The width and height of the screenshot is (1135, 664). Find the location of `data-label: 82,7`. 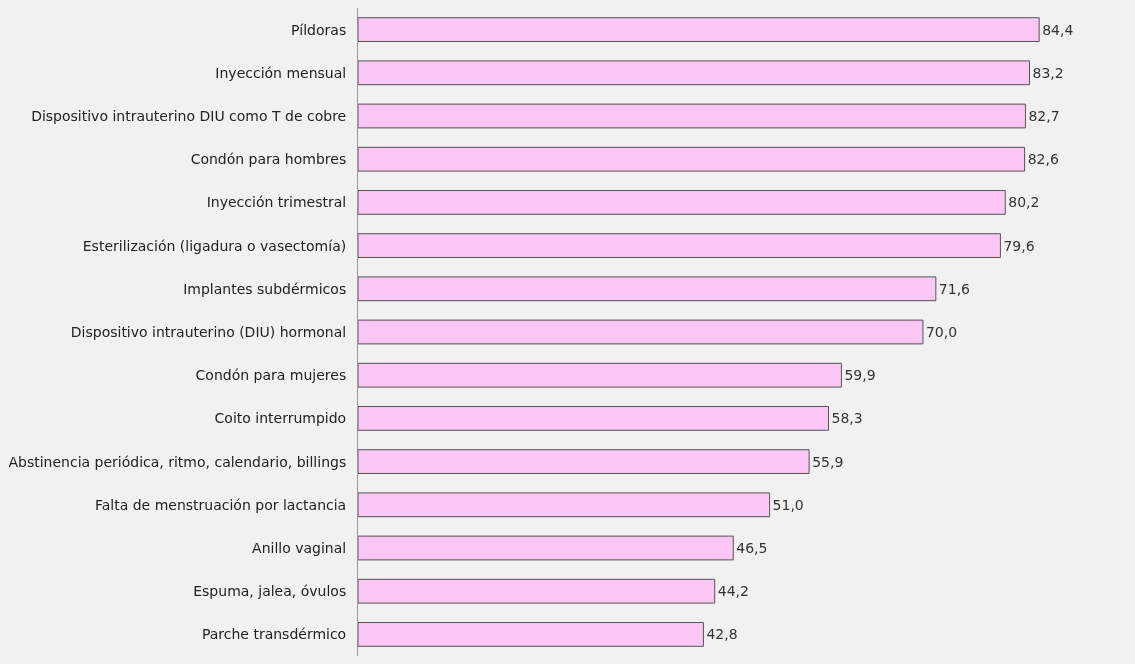

data-label: 82,7 is located at coordinates (1044, 116).